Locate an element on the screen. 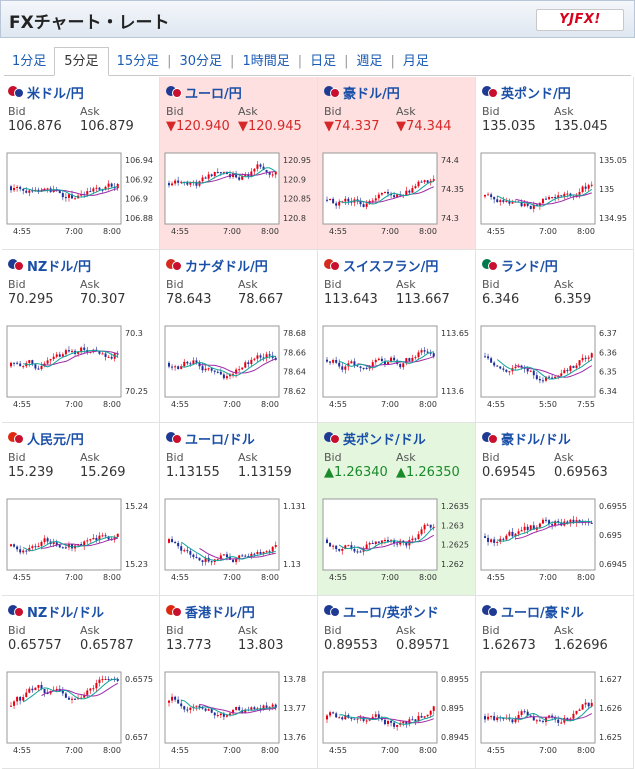  currency-pair-link: 豪ドル/ドル is located at coordinates (557, 438).